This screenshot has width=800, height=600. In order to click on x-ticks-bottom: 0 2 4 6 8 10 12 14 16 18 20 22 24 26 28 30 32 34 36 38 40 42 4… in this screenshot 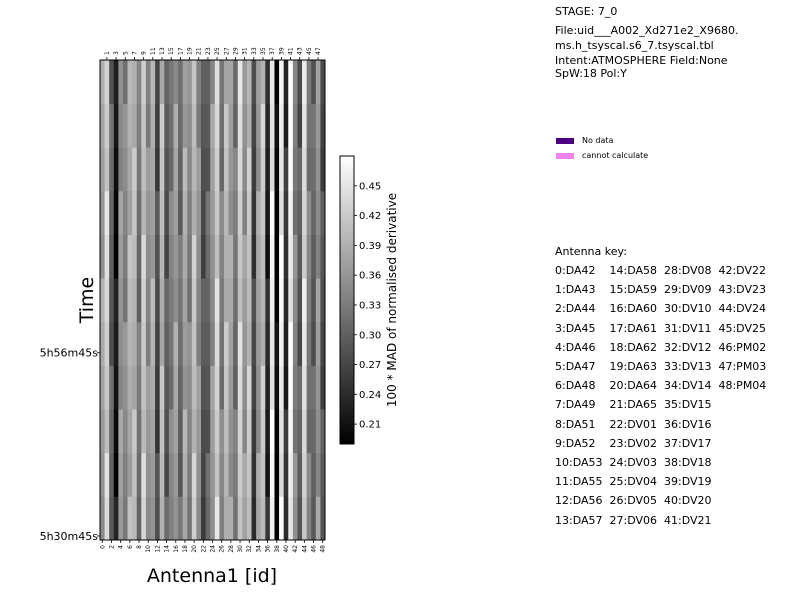, I will do `click(213, 546)`.